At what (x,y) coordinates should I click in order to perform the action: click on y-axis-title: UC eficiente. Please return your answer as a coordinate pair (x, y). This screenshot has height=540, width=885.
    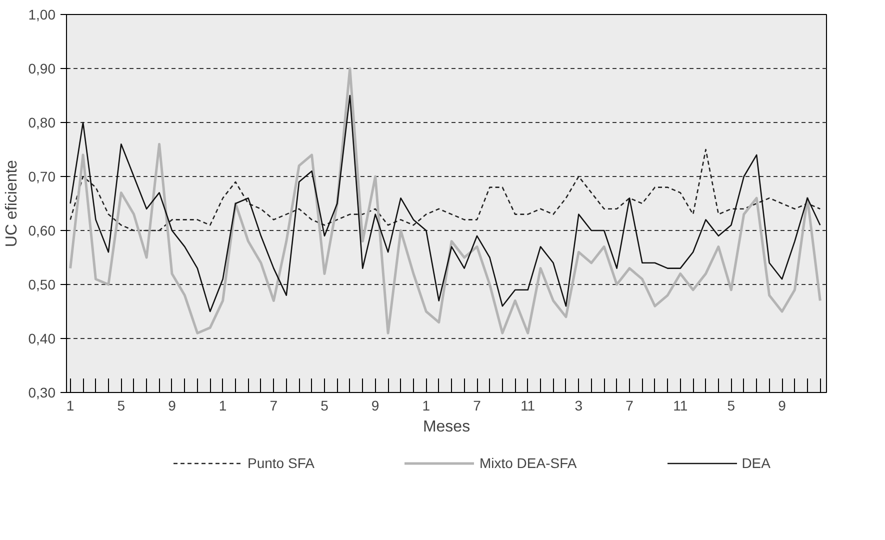
    Looking at the image, I should click on (11, 204).